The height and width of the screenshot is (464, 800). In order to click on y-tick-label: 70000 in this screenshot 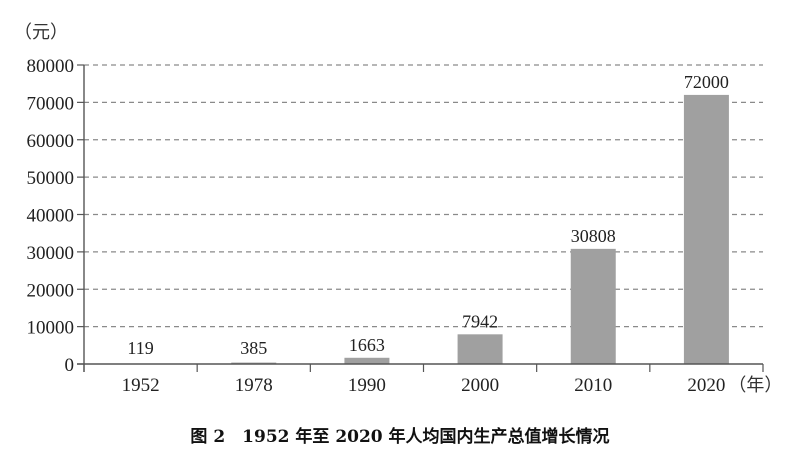, I will do `click(51, 103)`.